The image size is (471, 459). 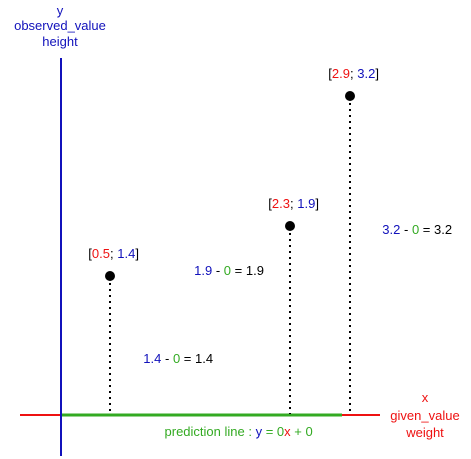 I want to click on residual-0-res: 1.4, so click(x=204, y=358).